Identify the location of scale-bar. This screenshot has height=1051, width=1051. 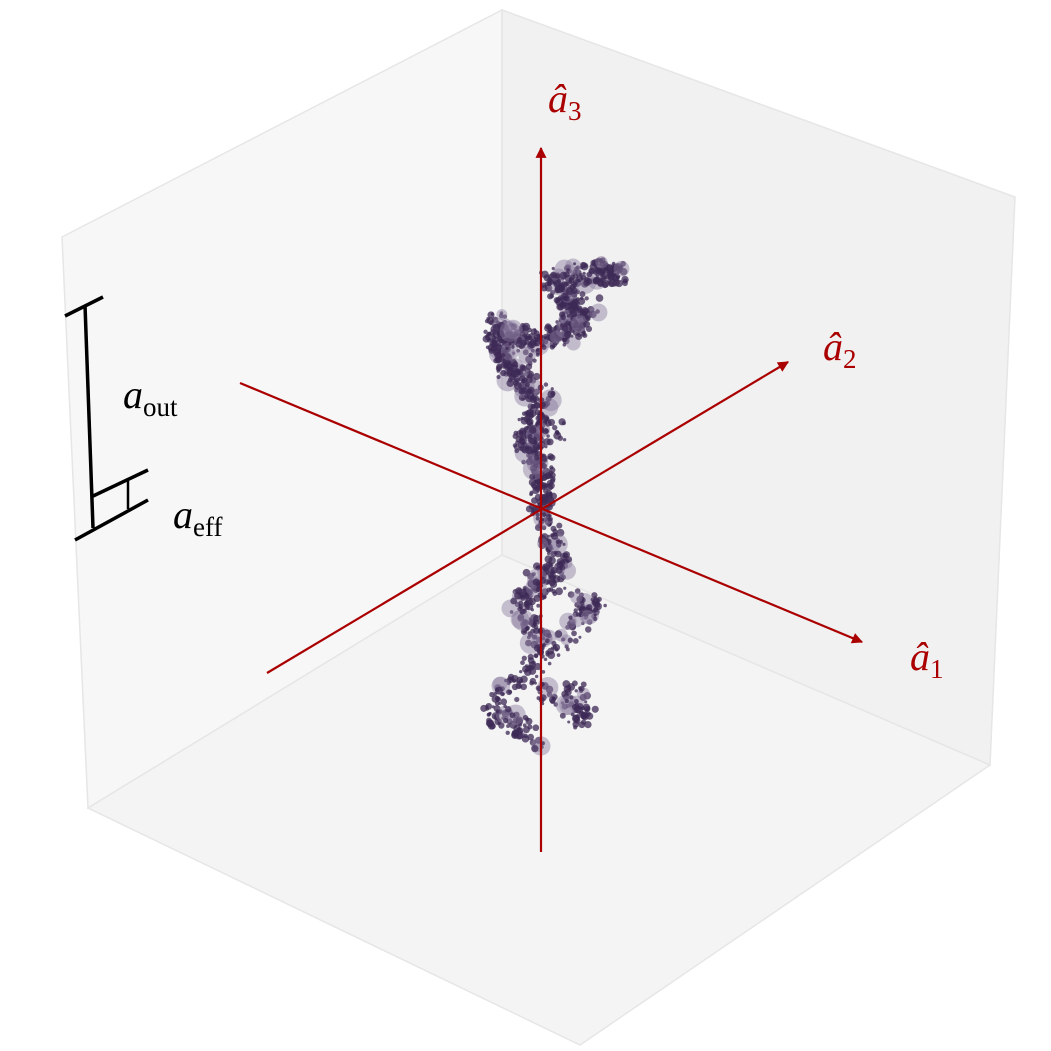
(106, 418).